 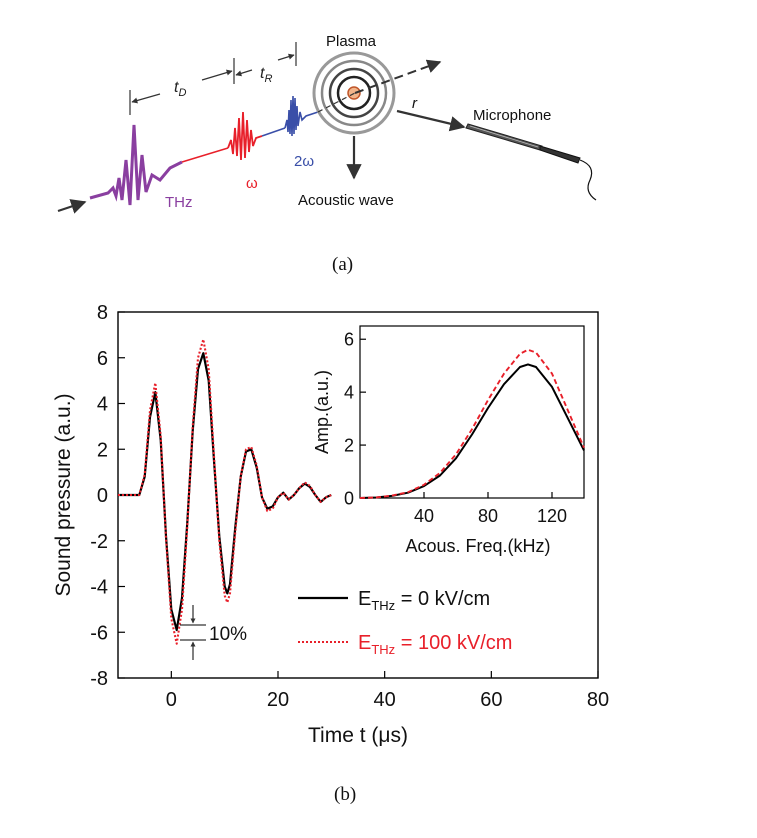 I want to click on y-tick-label-3: -2, so click(x=99, y=542).